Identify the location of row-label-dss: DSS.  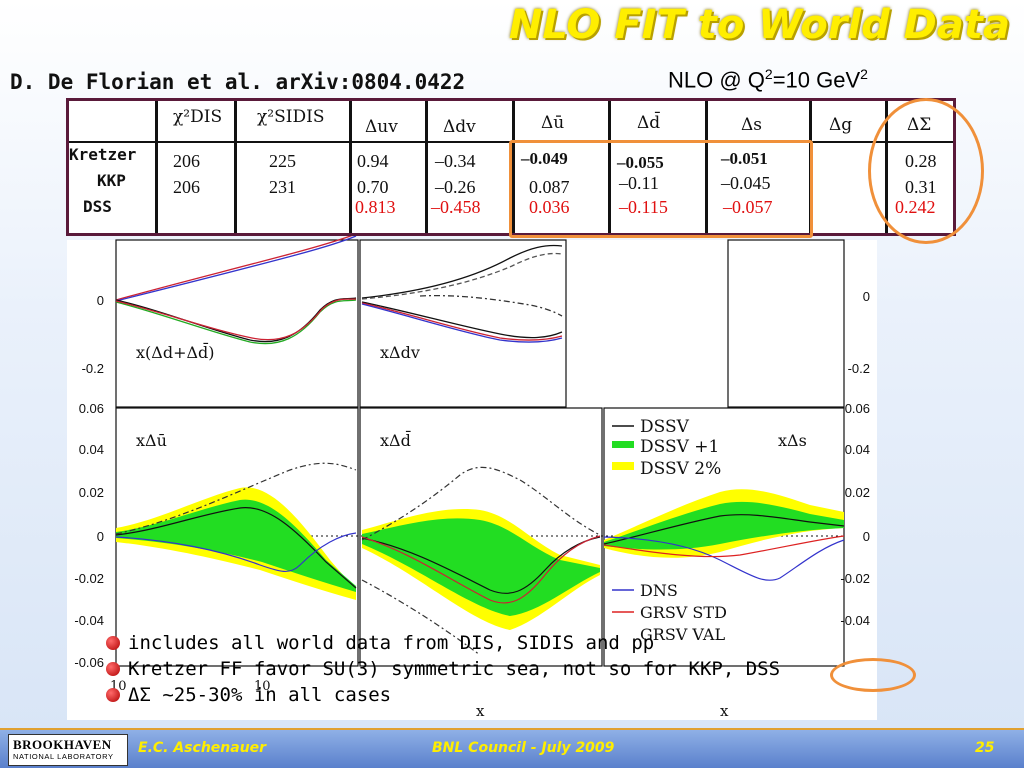
(97, 206).